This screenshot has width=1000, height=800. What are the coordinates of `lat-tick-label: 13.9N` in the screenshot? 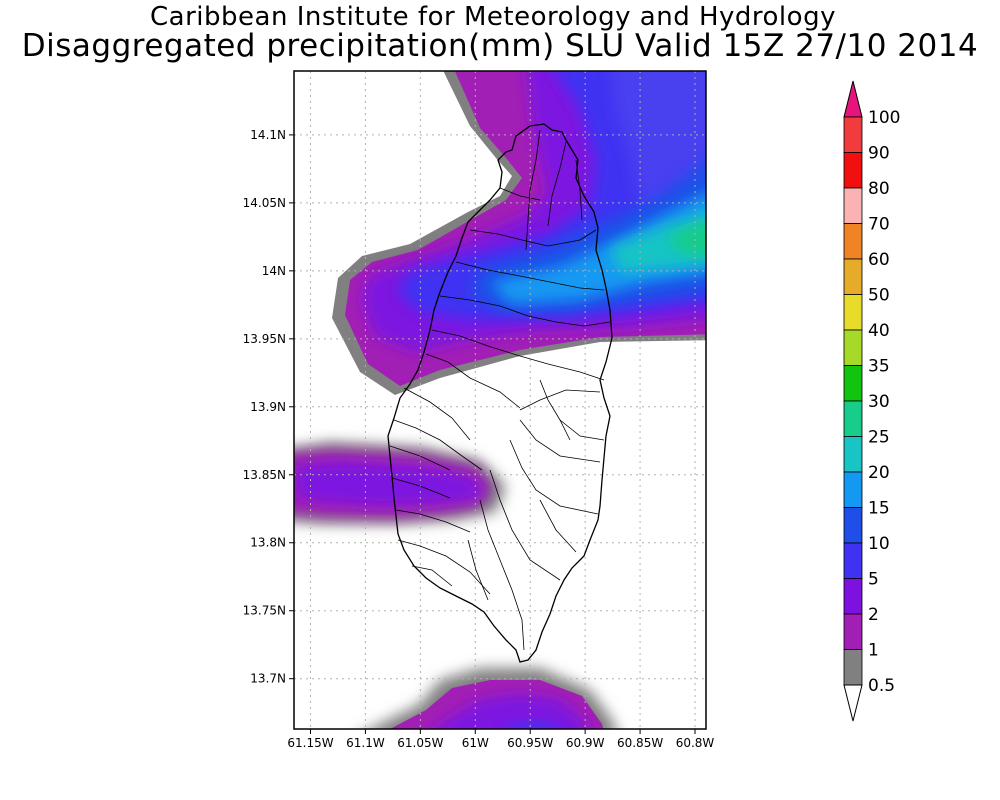 It's located at (268, 407).